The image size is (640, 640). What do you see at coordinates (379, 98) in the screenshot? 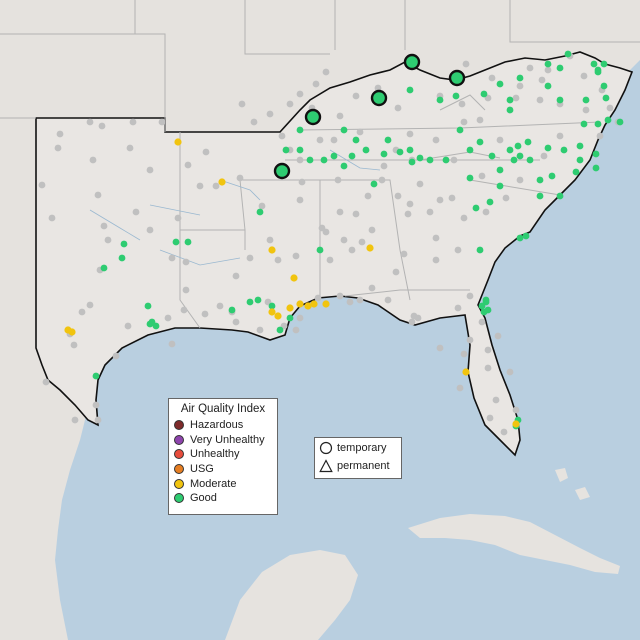
I see `temporary-monitor-good` at bounding box center [379, 98].